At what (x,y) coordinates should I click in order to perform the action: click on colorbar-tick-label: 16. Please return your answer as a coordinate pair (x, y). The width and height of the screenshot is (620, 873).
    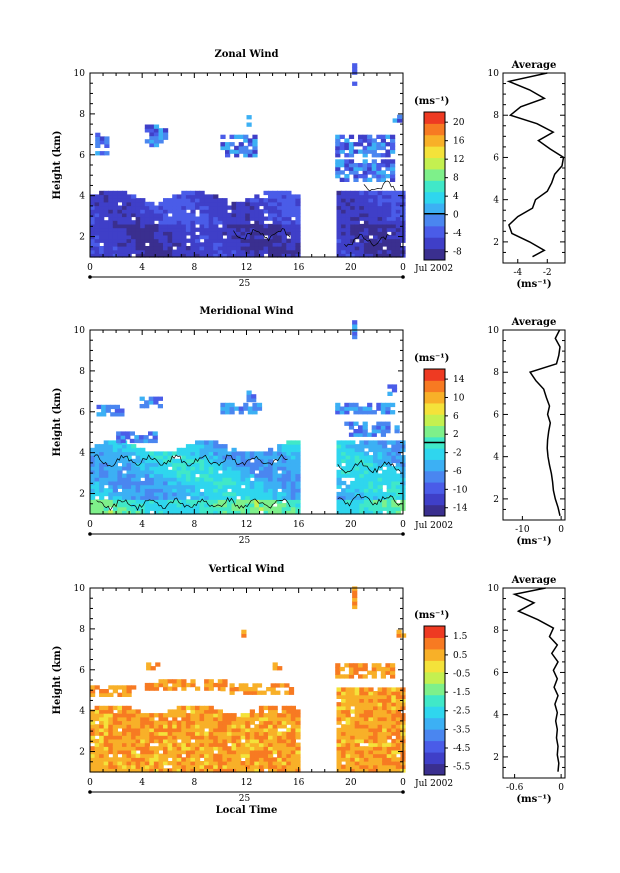
    Looking at the image, I should click on (459, 142).